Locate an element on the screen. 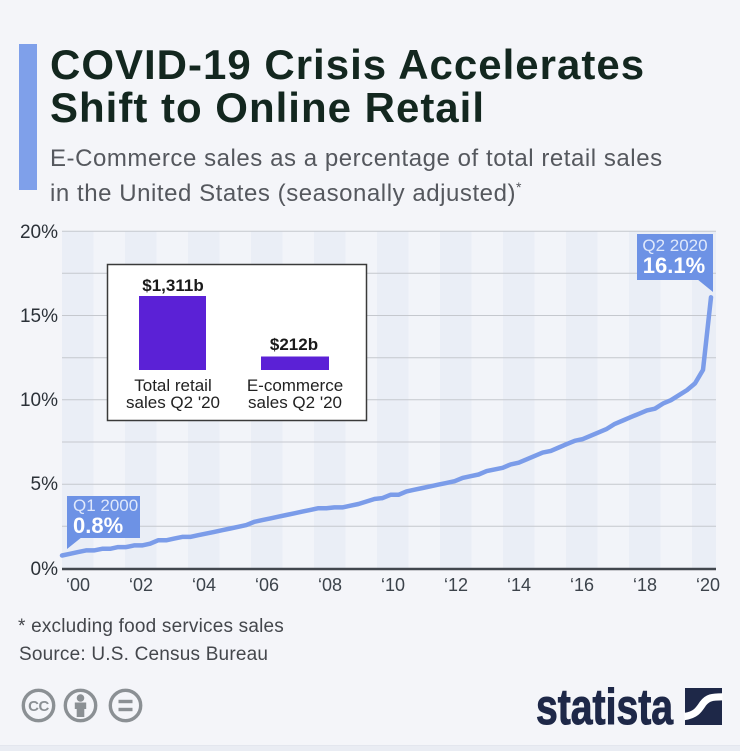 Image resolution: width=740 pixels, height=751 pixels. svg-text: statista is located at coordinates (605, 707).